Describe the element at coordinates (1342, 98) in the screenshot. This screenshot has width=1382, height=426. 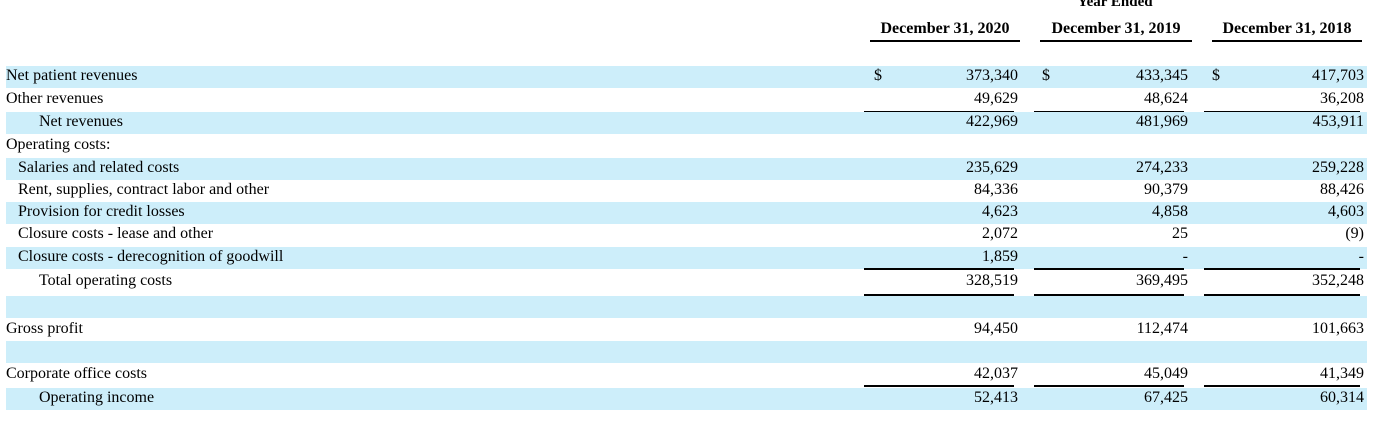
I see `cell-value: 36,208` at that location.